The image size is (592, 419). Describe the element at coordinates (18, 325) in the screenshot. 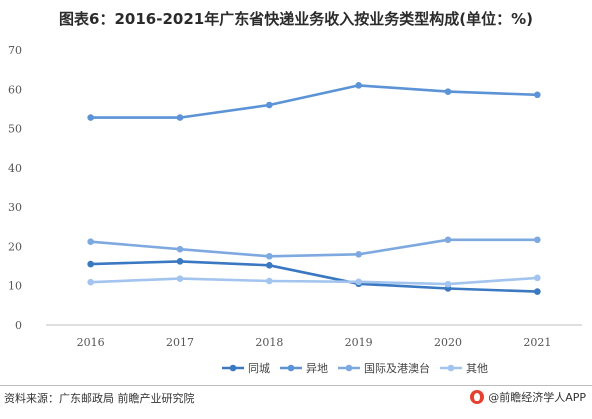

I see `y-tick-label: 0` at that location.